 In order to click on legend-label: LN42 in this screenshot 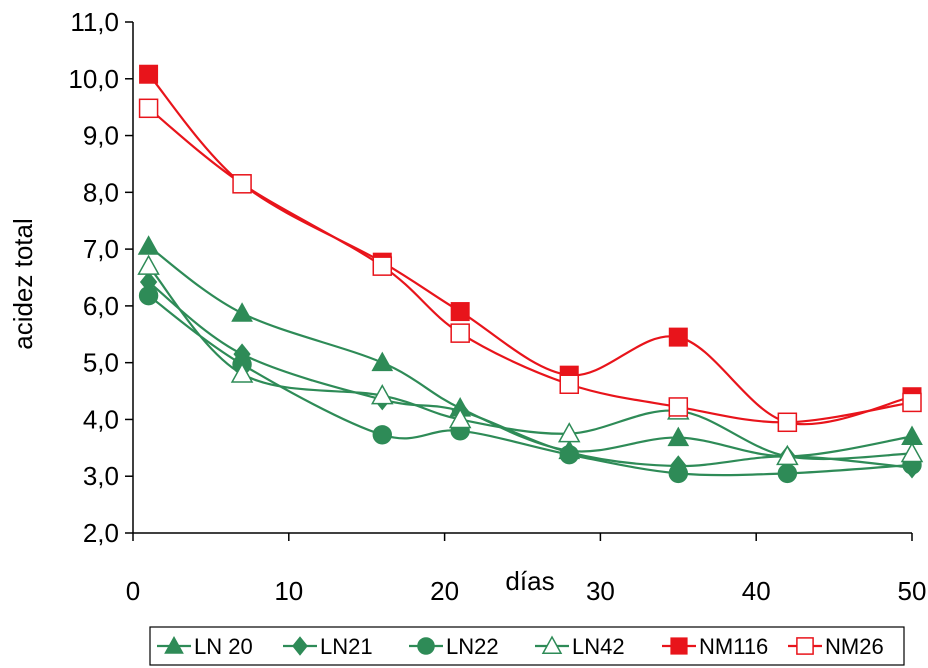, I will do `click(598, 646)`.